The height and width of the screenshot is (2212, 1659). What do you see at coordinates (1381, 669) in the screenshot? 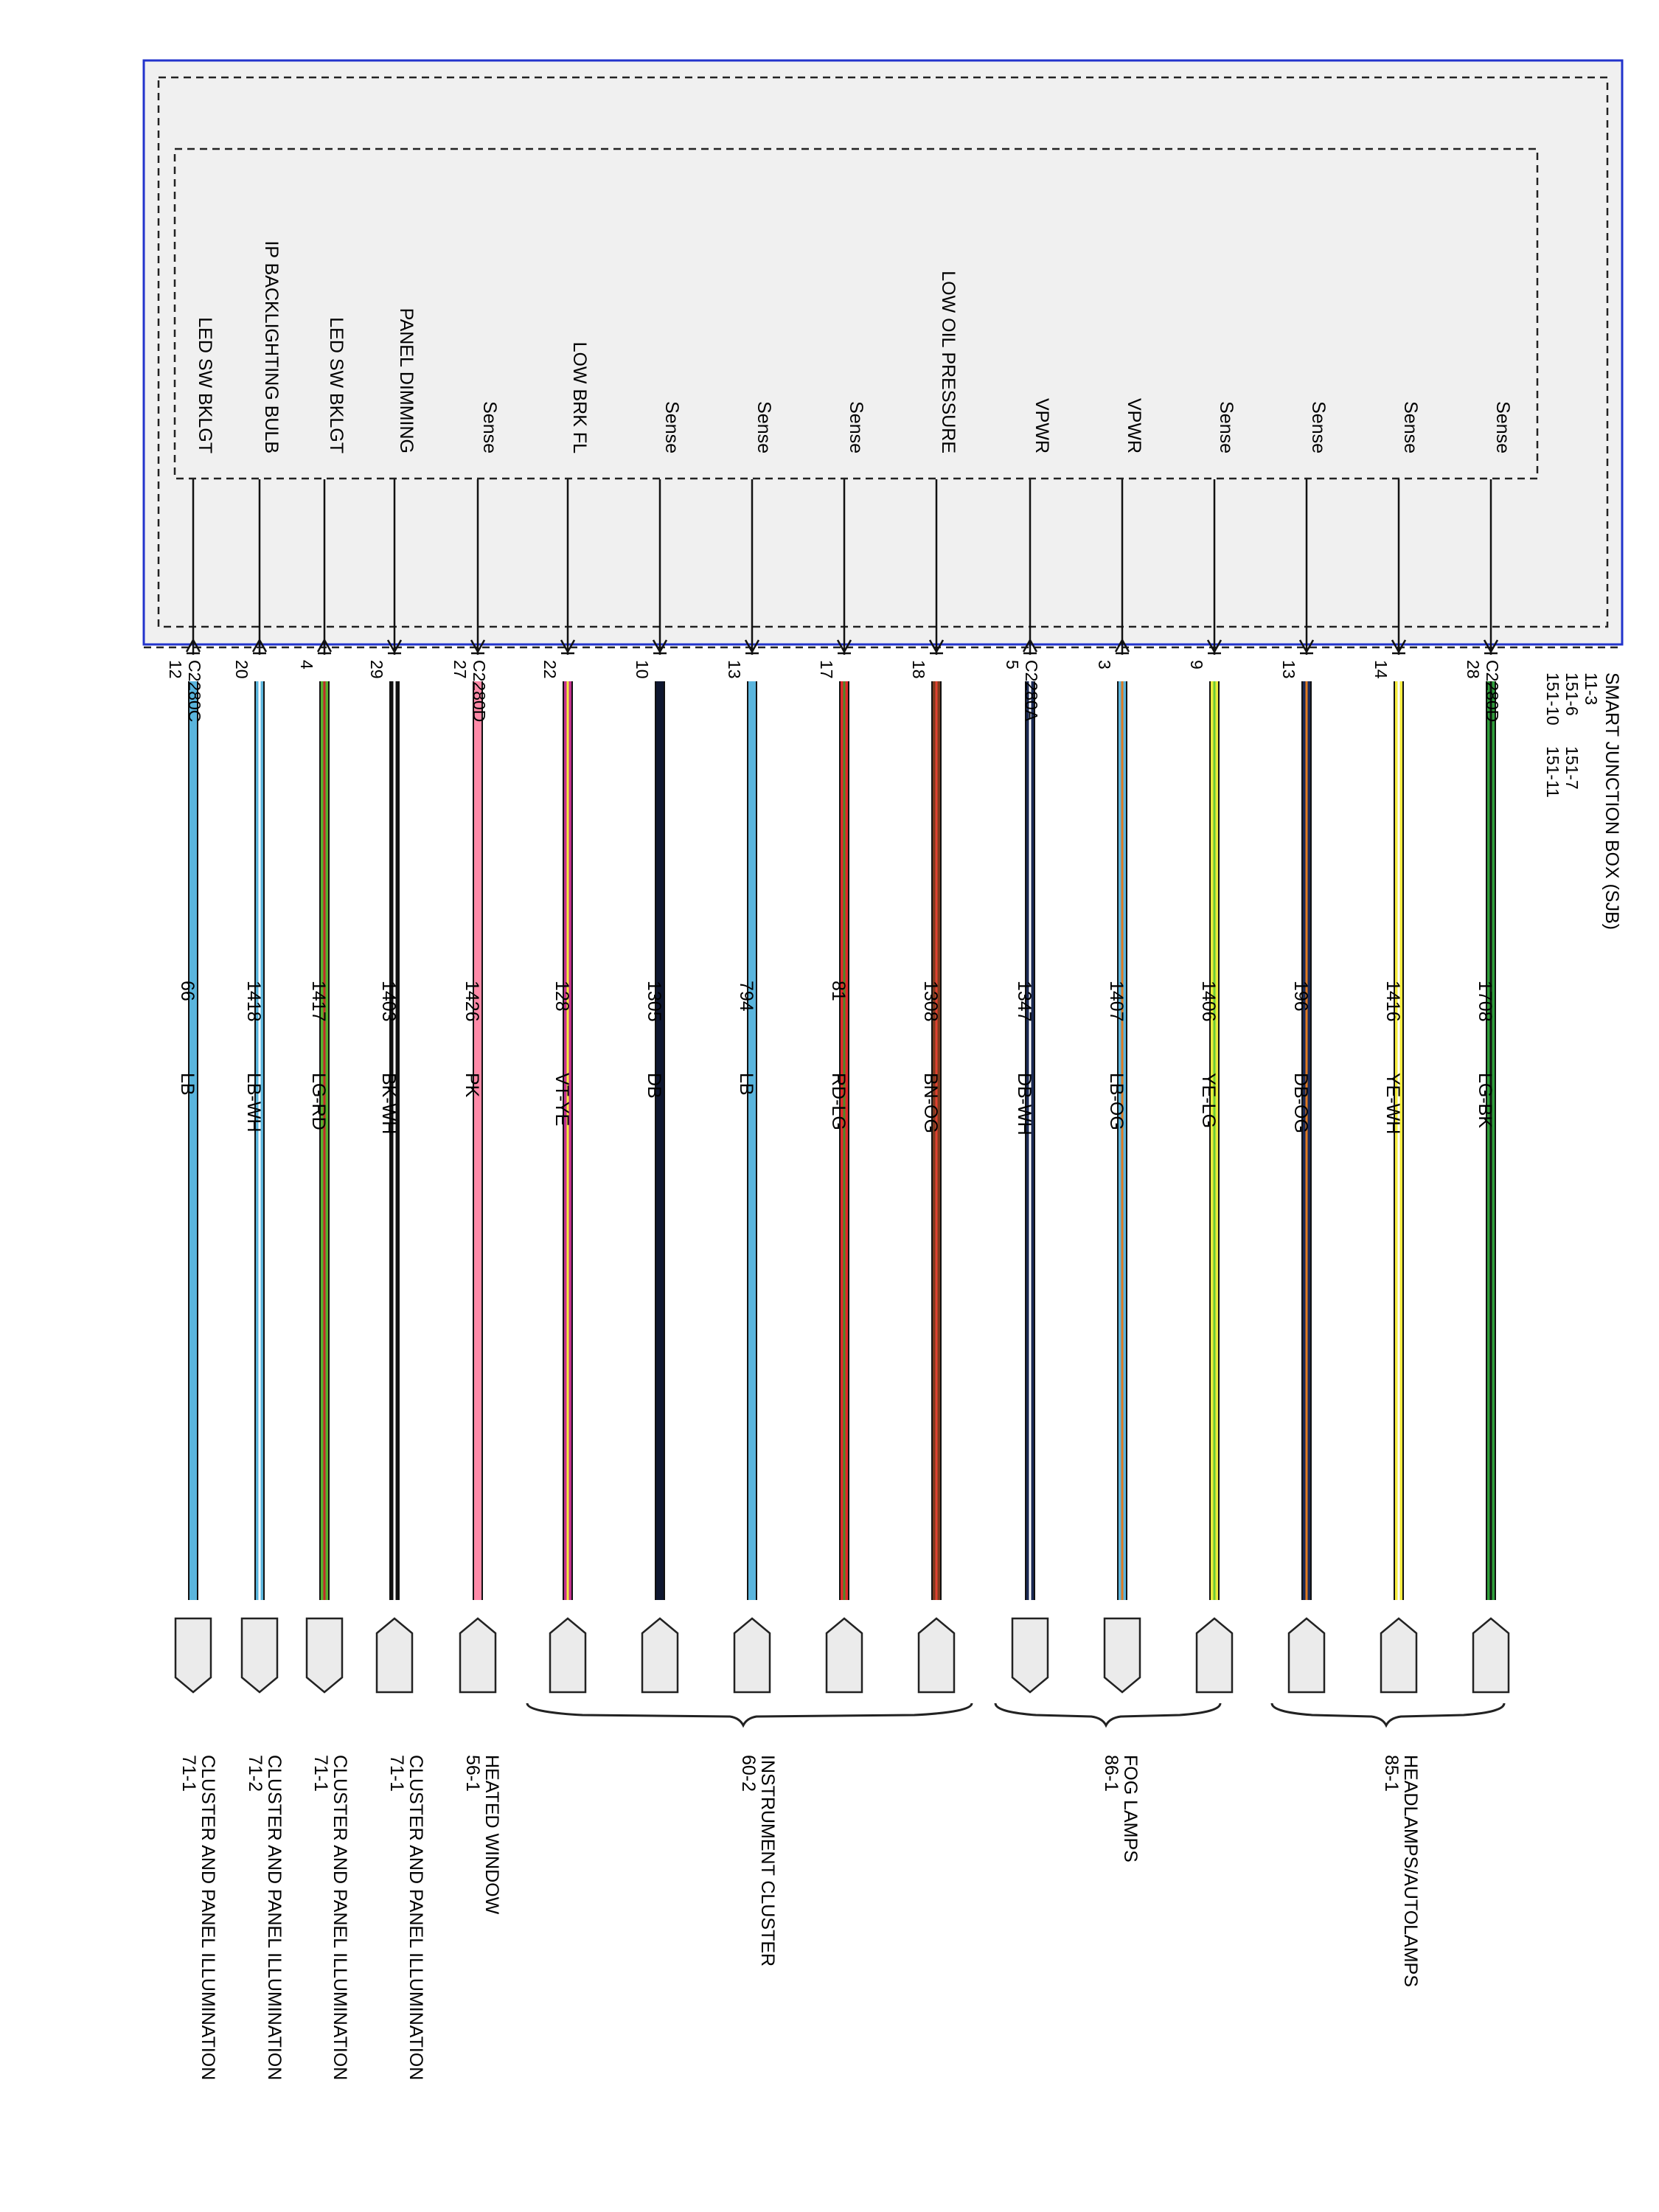
I see `pin-number: 14` at bounding box center [1381, 669].